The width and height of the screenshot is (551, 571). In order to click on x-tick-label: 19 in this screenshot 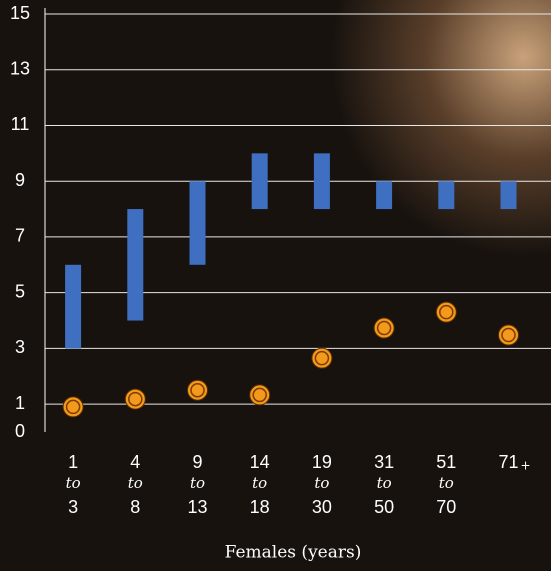, I will do `click(322, 462)`.